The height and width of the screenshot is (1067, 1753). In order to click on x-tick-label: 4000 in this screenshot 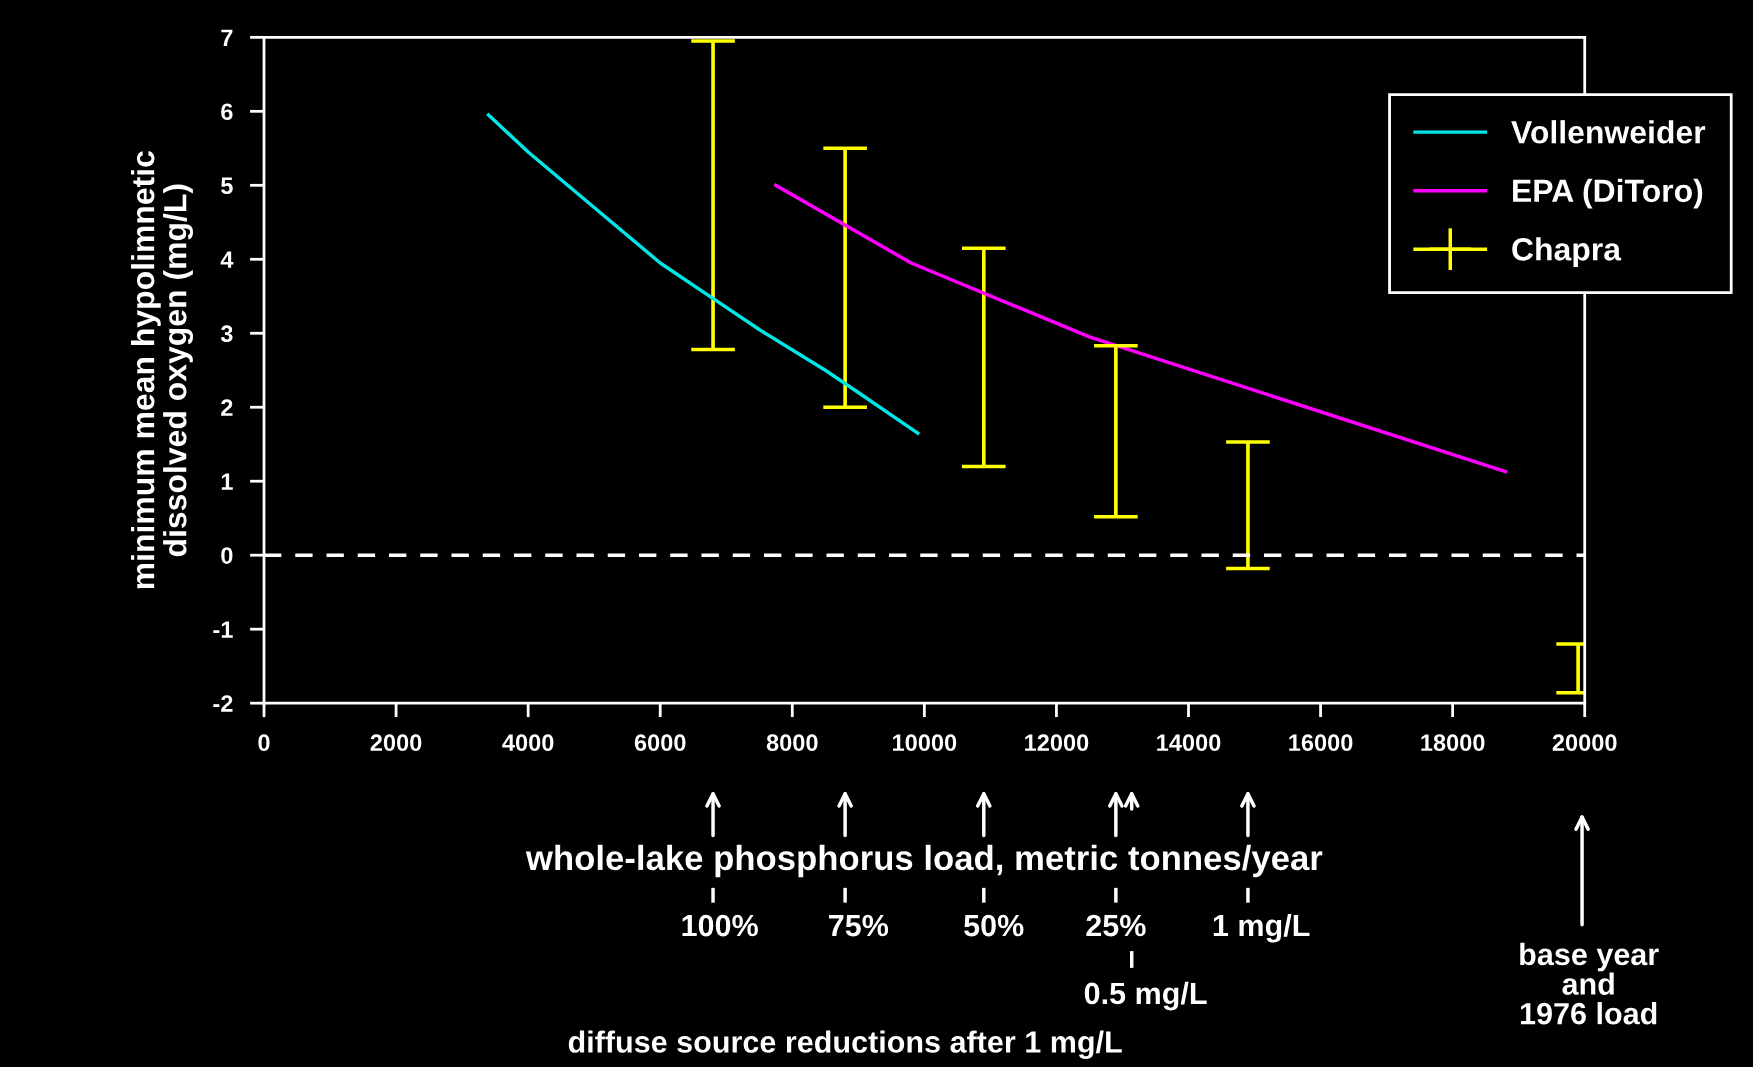, I will do `click(528, 743)`.